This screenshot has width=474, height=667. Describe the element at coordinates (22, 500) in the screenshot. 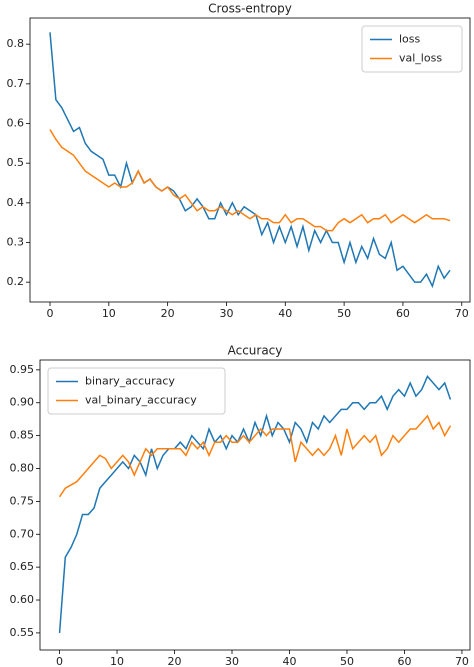

I see `y-tick-label: 0.75` at that location.